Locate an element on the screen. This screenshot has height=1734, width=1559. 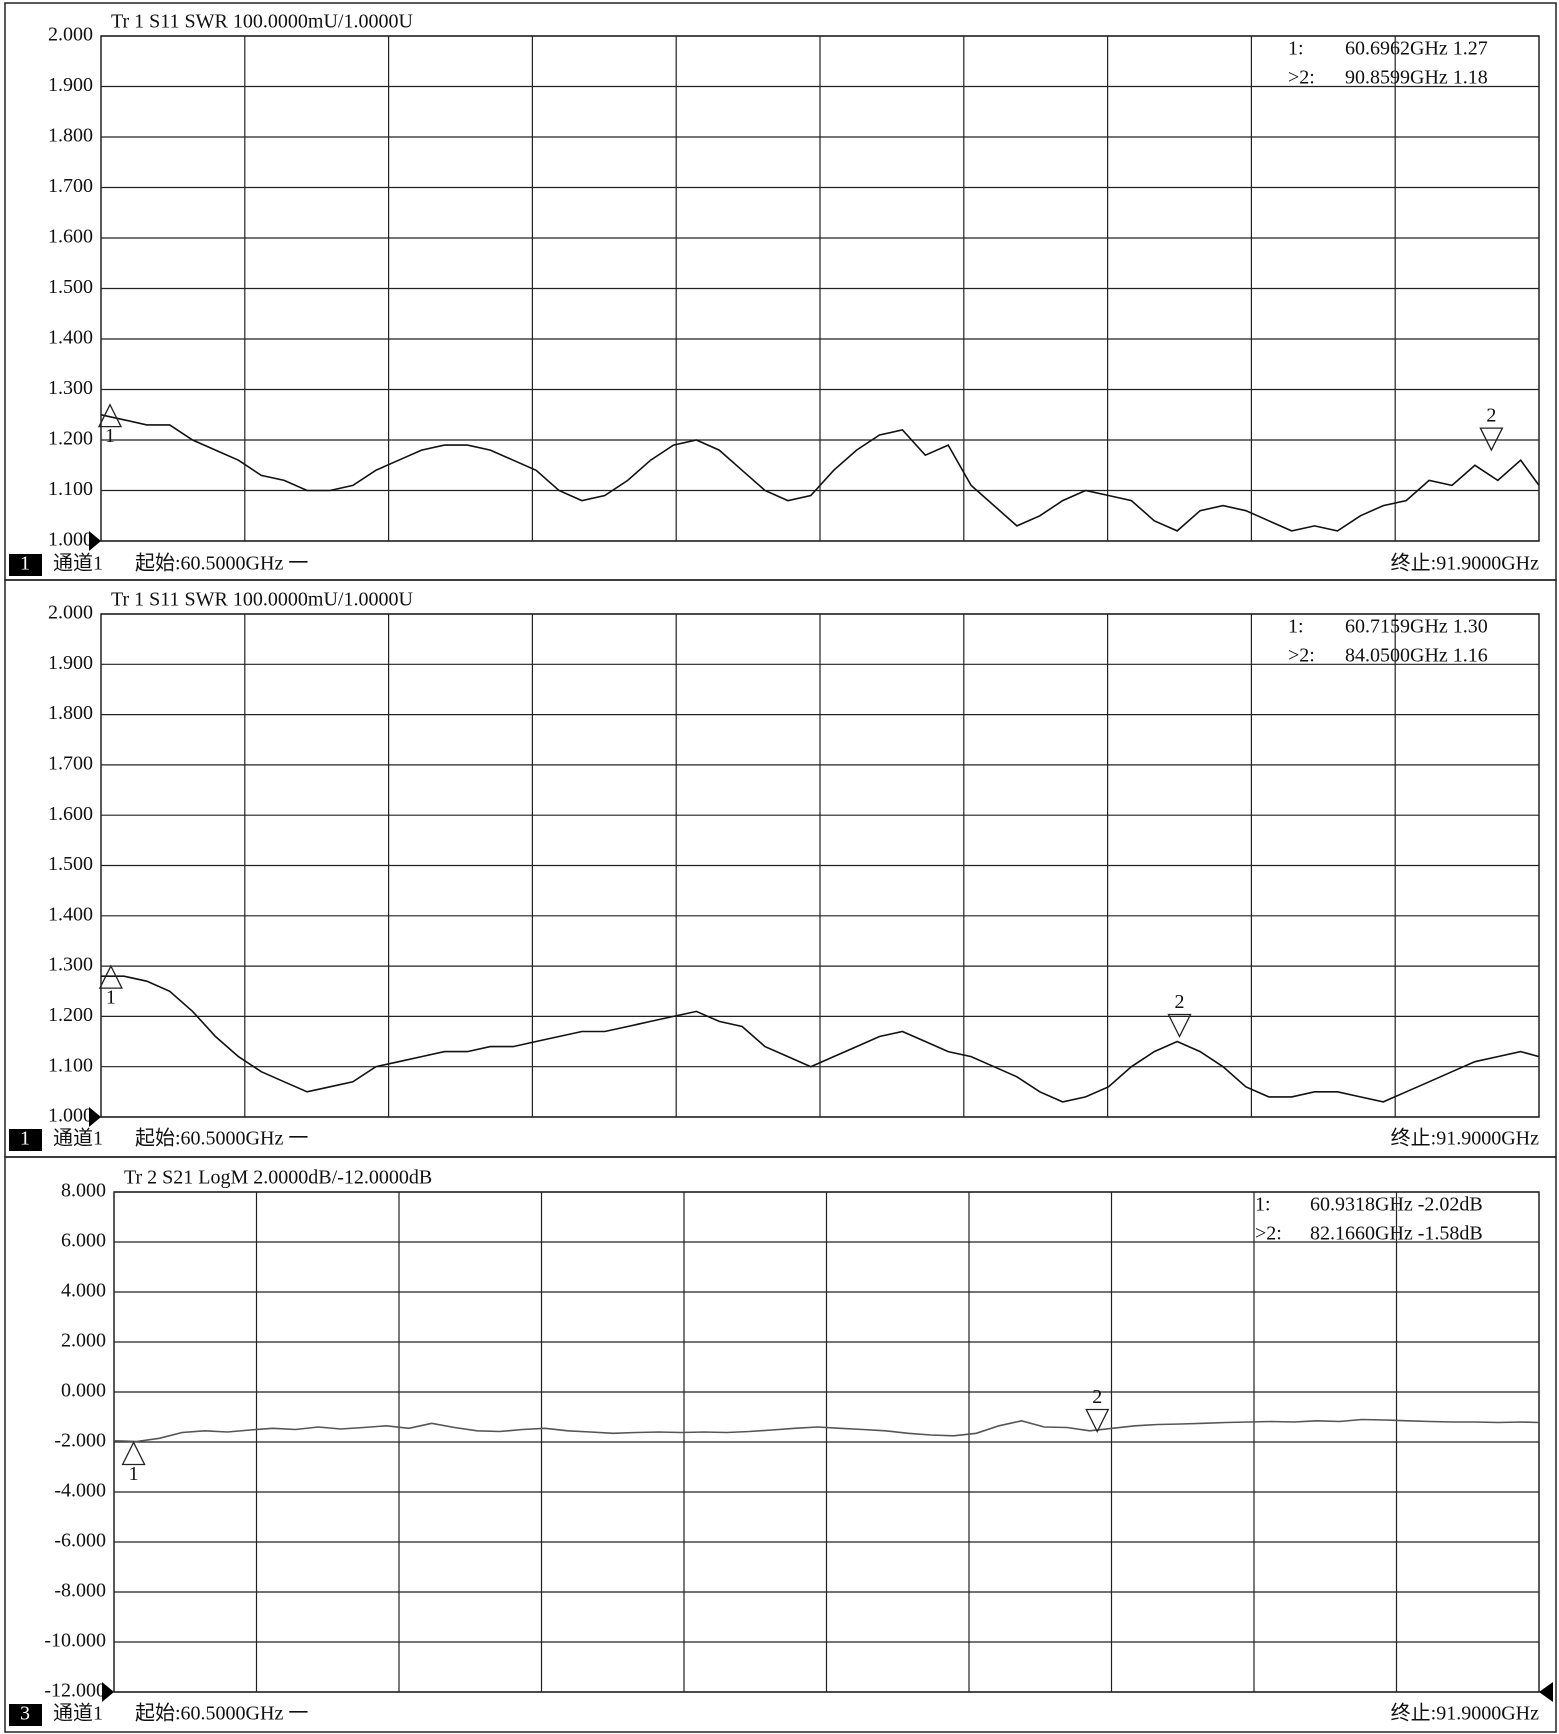
y-tick-label: -12.000 is located at coordinates (75, 1691).